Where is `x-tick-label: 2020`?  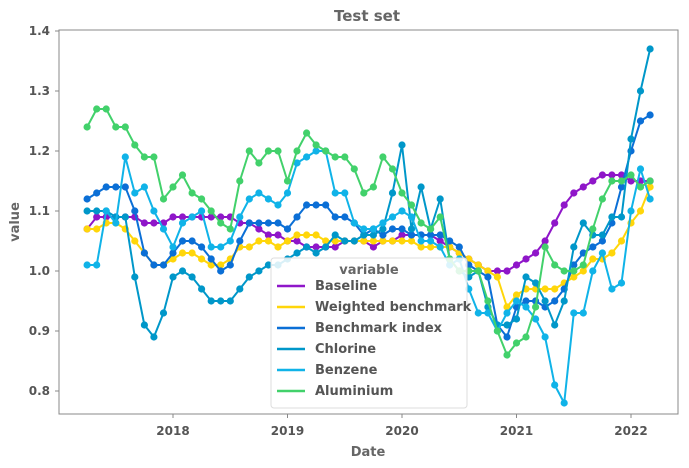
x-tick-label: 2020 is located at coordinates (401, 431).